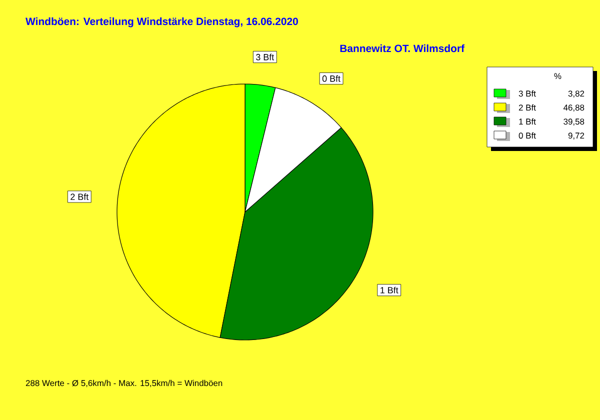  Describe the element at coordinates (527, 93) in the screenshot. I see `legend-label: 3 Bft` at that location.